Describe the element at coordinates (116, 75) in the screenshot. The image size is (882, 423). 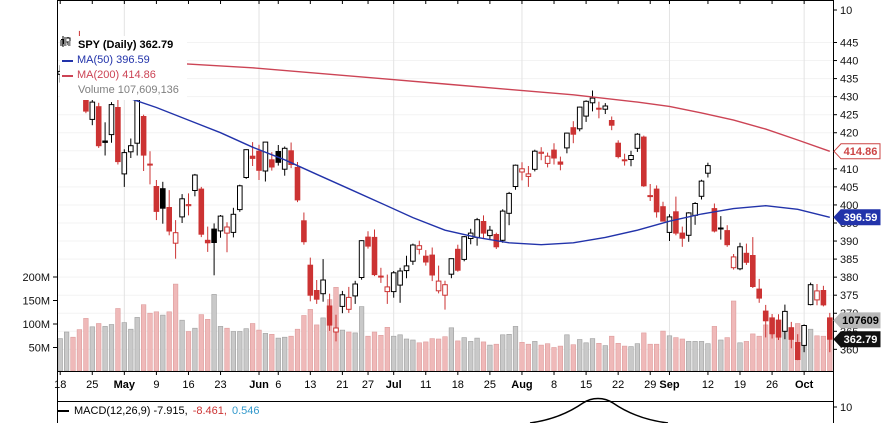
I see `ma200-label: MA(200) 414.86` at that location.